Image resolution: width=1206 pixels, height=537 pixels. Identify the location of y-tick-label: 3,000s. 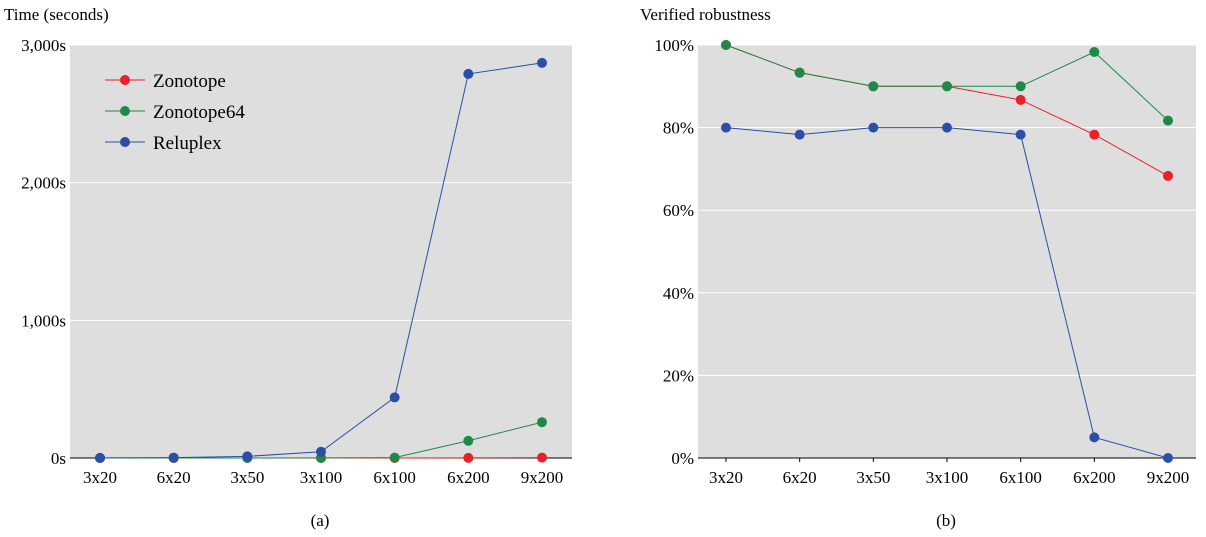
(43, 45).